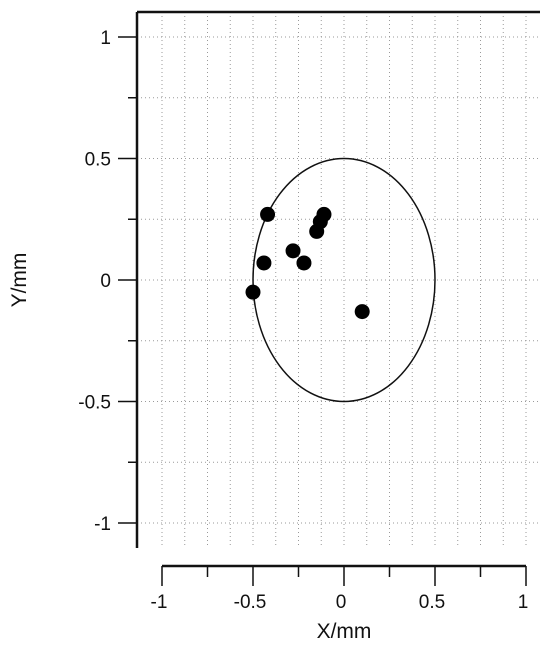 Image resolution: width=540 pixels, height=646 pixels. I want to click on y-tick-label: 1, so click(105, 38).